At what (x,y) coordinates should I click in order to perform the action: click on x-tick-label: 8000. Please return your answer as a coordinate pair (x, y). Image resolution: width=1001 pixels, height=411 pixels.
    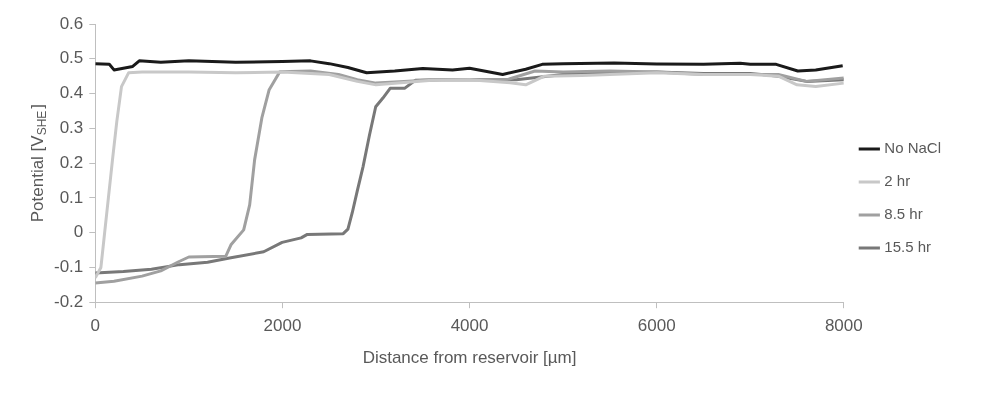
    Looking at the image, I should click on (843, 326).